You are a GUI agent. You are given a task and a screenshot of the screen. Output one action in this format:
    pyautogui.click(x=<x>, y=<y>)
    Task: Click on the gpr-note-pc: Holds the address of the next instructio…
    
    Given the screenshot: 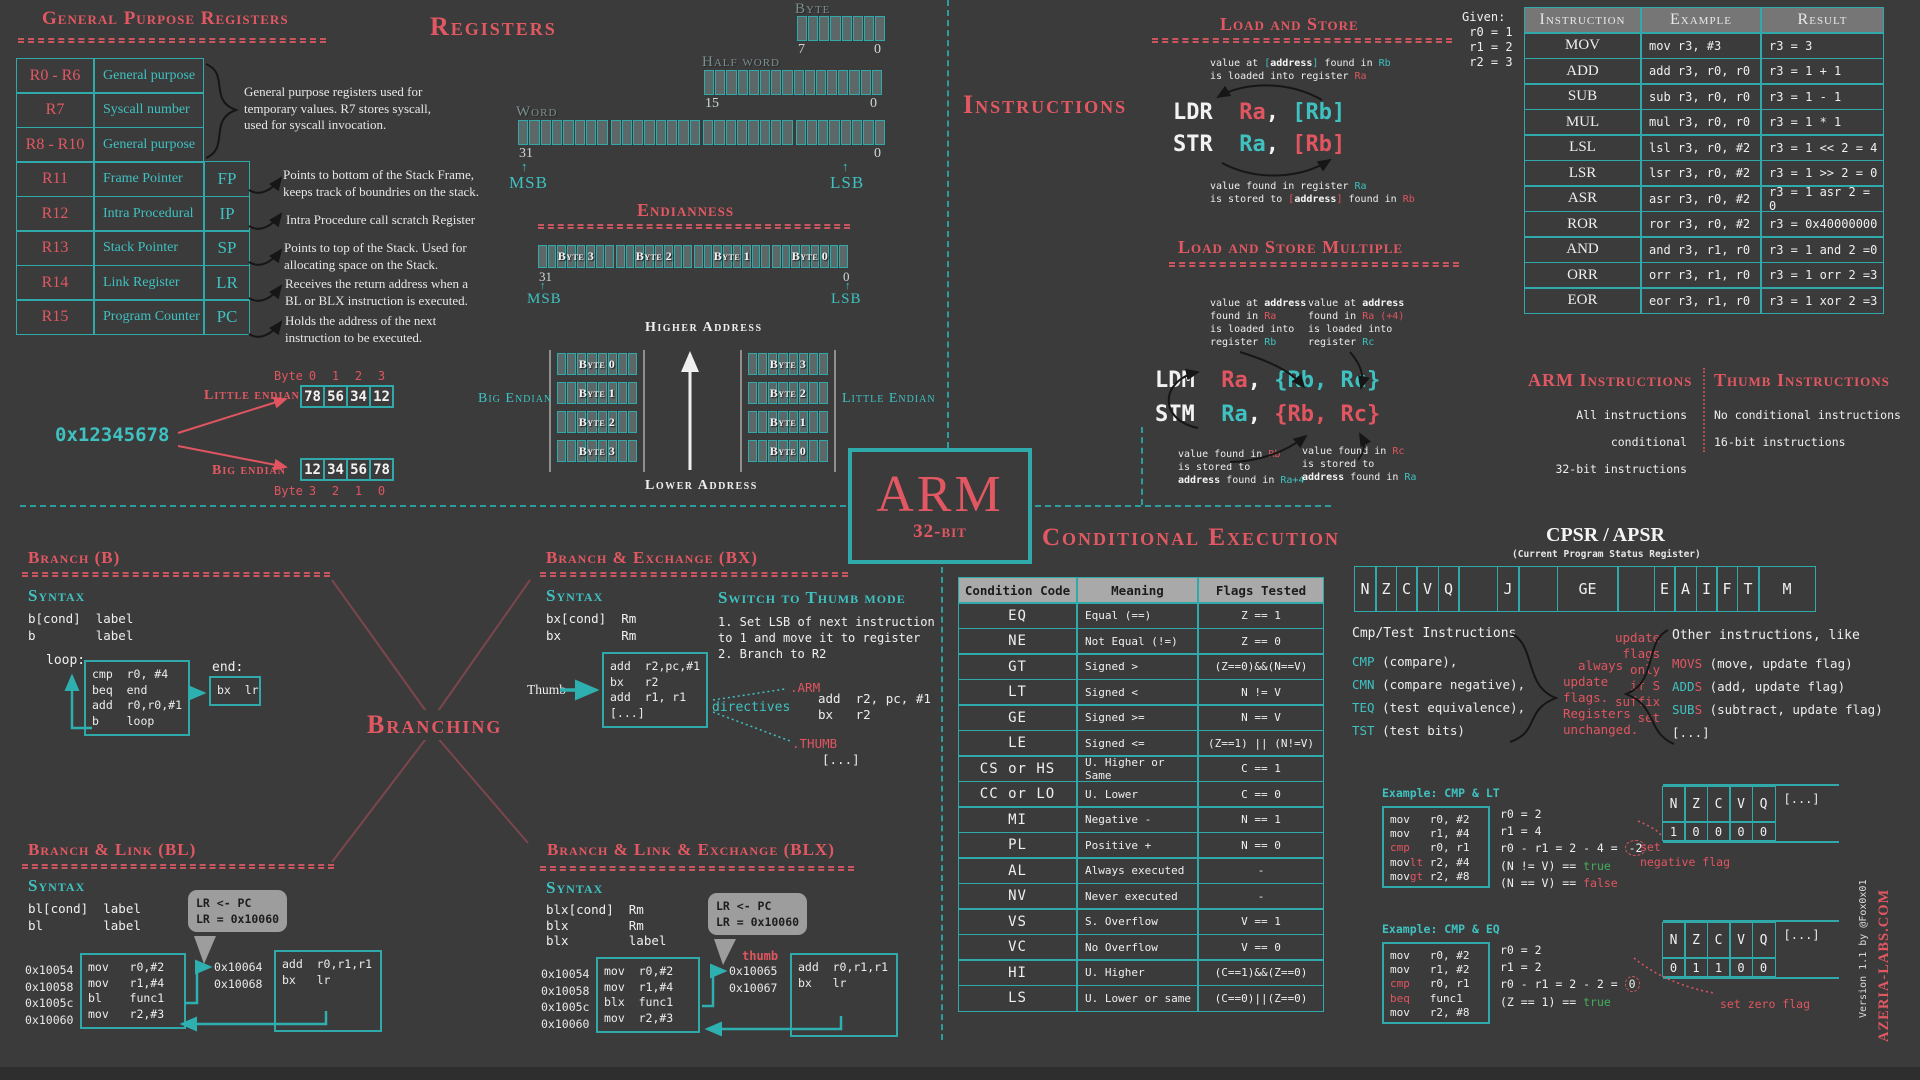 What is the action you would take?
    pyautogui.click(x=361, y=329)
    